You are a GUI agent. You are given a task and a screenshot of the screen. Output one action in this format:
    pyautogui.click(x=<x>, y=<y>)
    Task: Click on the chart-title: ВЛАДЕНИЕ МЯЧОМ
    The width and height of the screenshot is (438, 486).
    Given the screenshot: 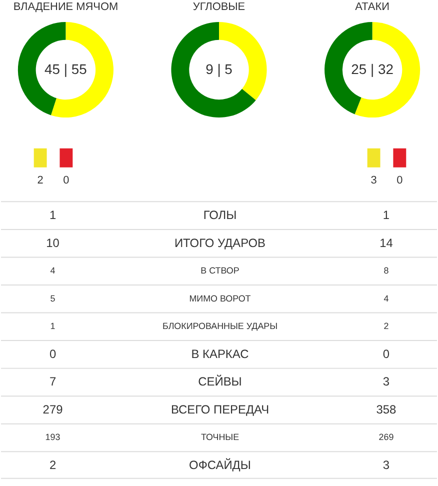 What is the action you would take?
    pyautogui.click(x=65, y=7)
    